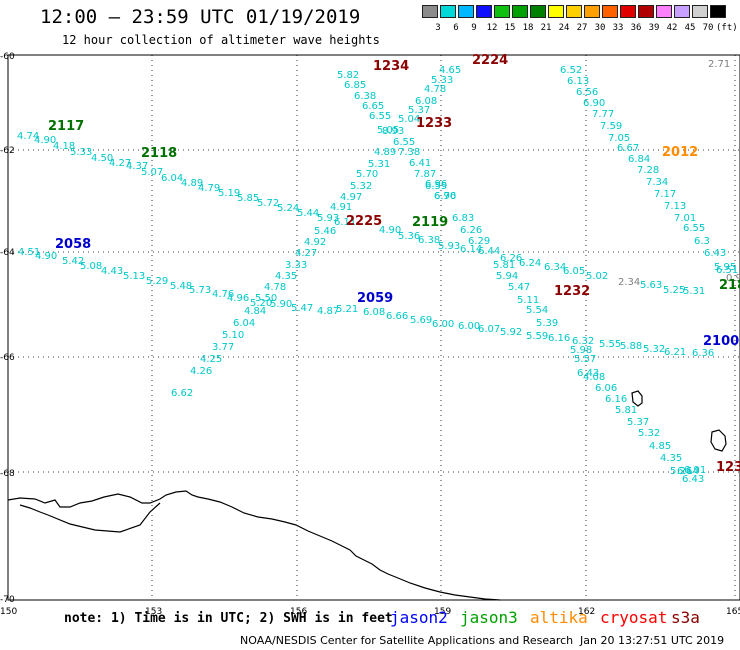 The width and height of the screenshot is (740, 650). What do you see at coordinates (391, 66) in the screenshot?
I see `track-id-label: 1234` at bounding box center [391, 66].